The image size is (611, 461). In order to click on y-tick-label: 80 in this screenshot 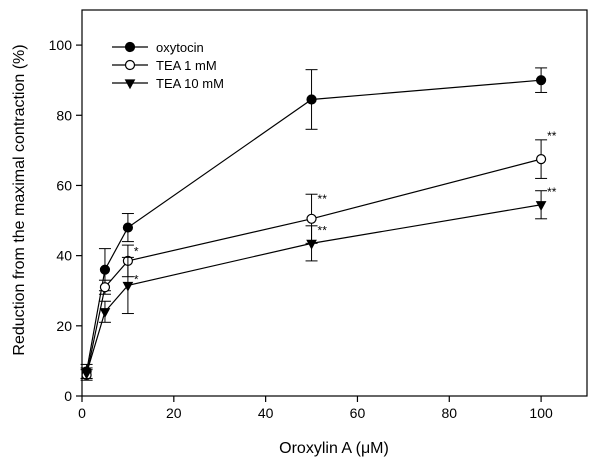, I will do `click(64, 115)`.